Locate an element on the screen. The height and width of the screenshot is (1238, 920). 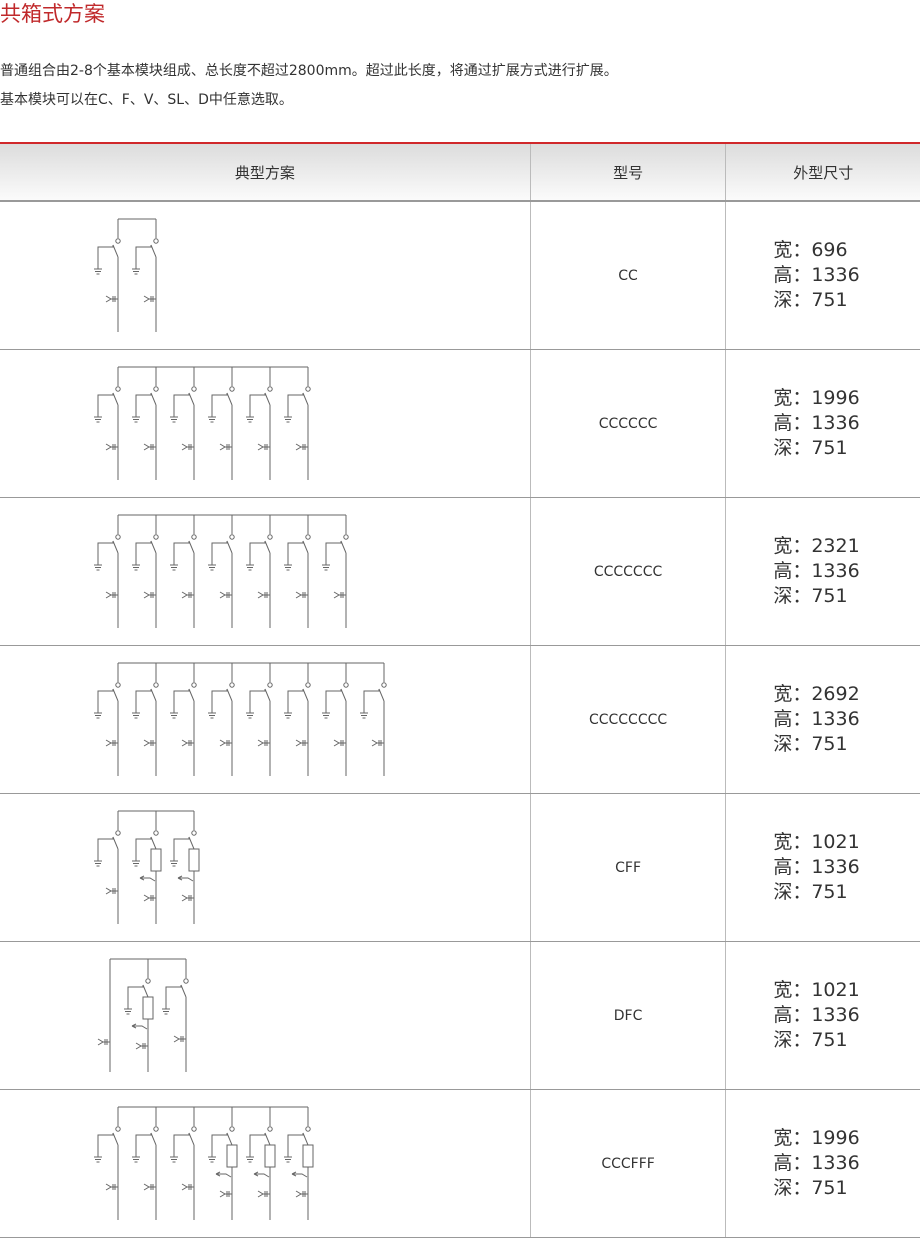
dimension-width: 宽：1996 is located at coordinates (846, 1138).